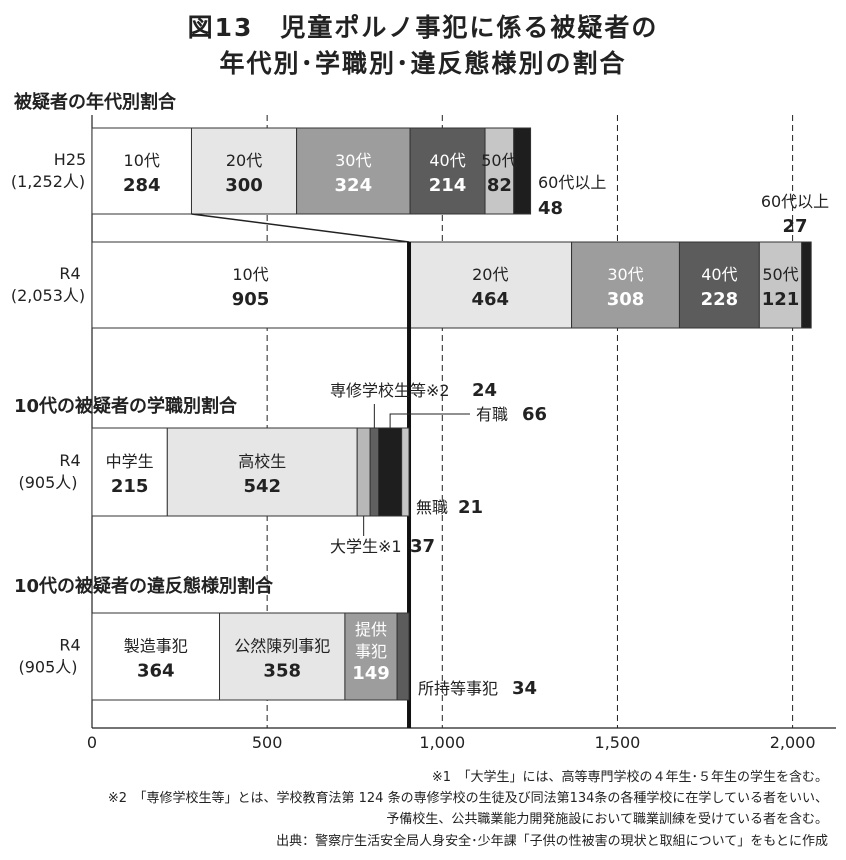  What do you see at coordinates (423, 63) in the screenshot?
I see `chart-title-line2: 年代別･学職別･違反態様別の割合` at bounding box center [423, 63].